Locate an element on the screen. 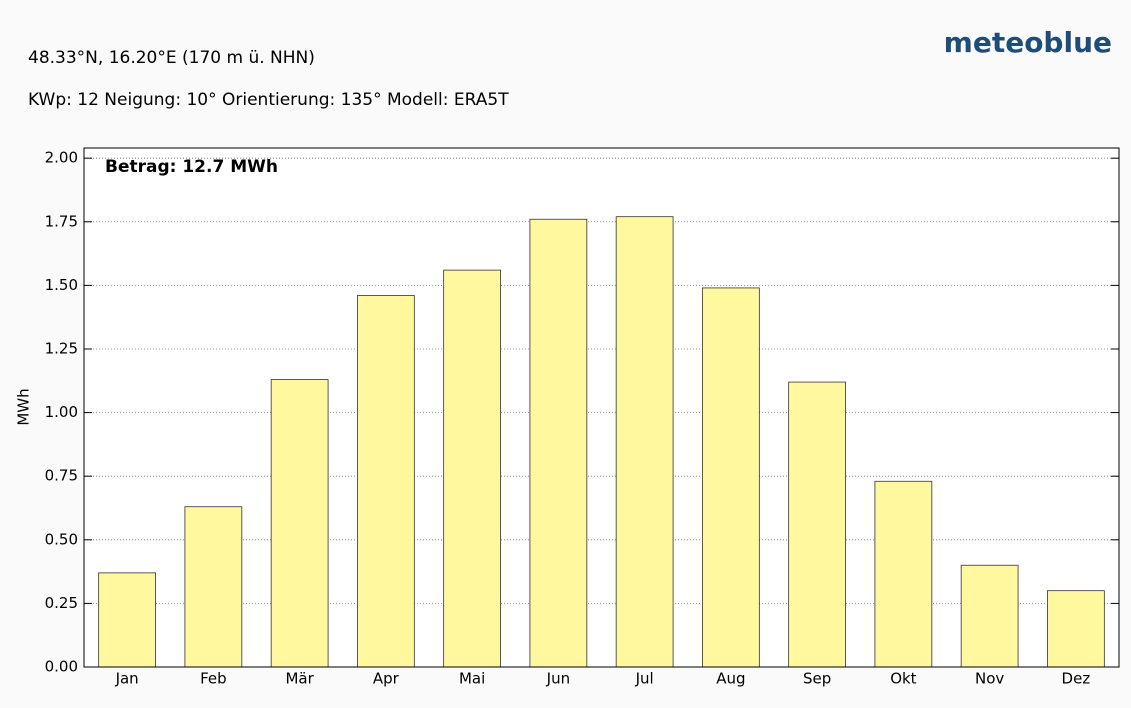  annotation: Betrag: 12.7 MWh is located at coordinates (191, 167).